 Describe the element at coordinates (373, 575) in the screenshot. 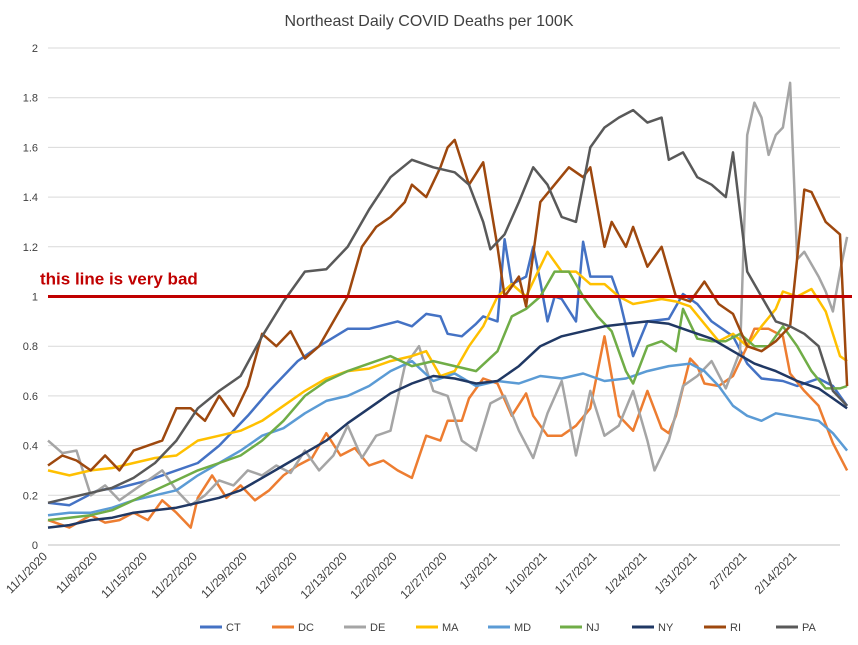

I see `x-tick-label: 12/20/2020` at that location.